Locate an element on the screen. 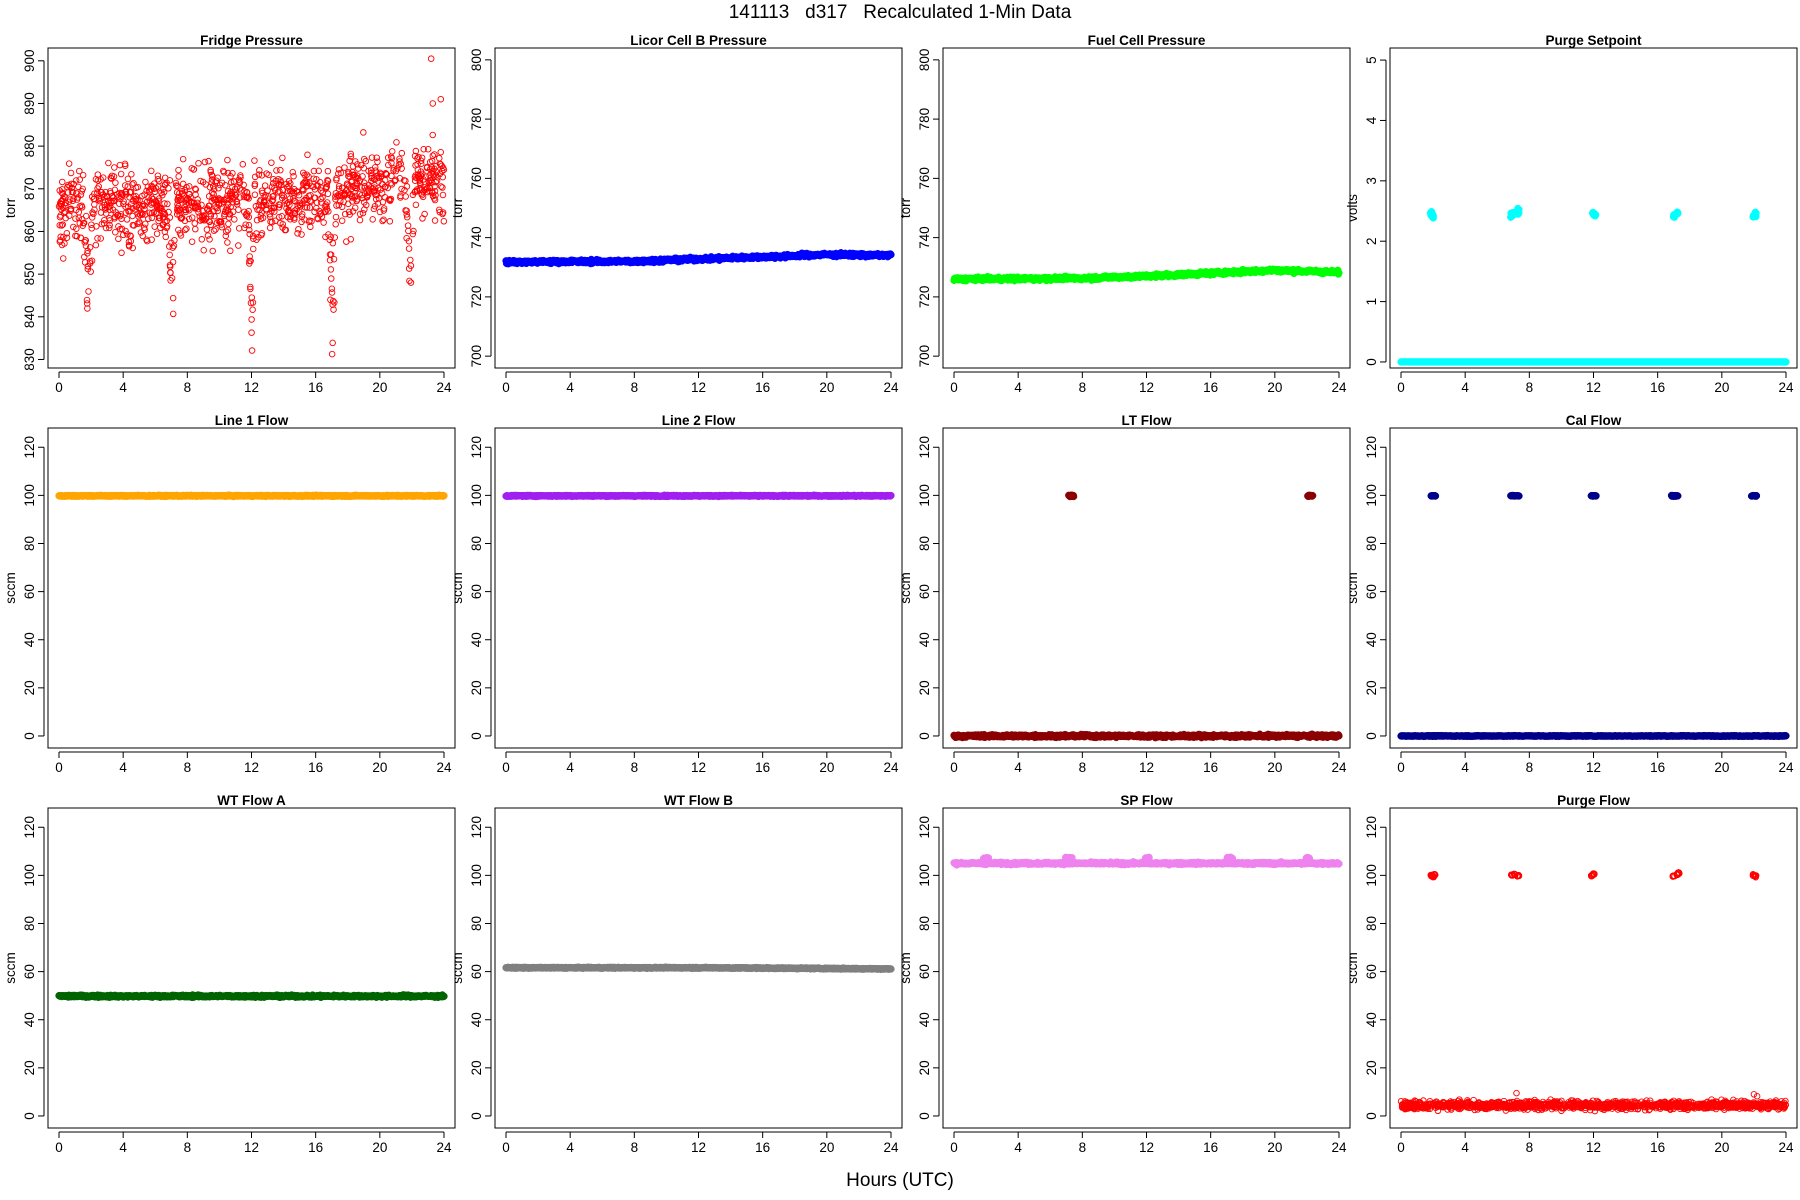 This screenshot has height=1200, width=1800. x-tick-label: 20 is located at coordinates (1274, 767).